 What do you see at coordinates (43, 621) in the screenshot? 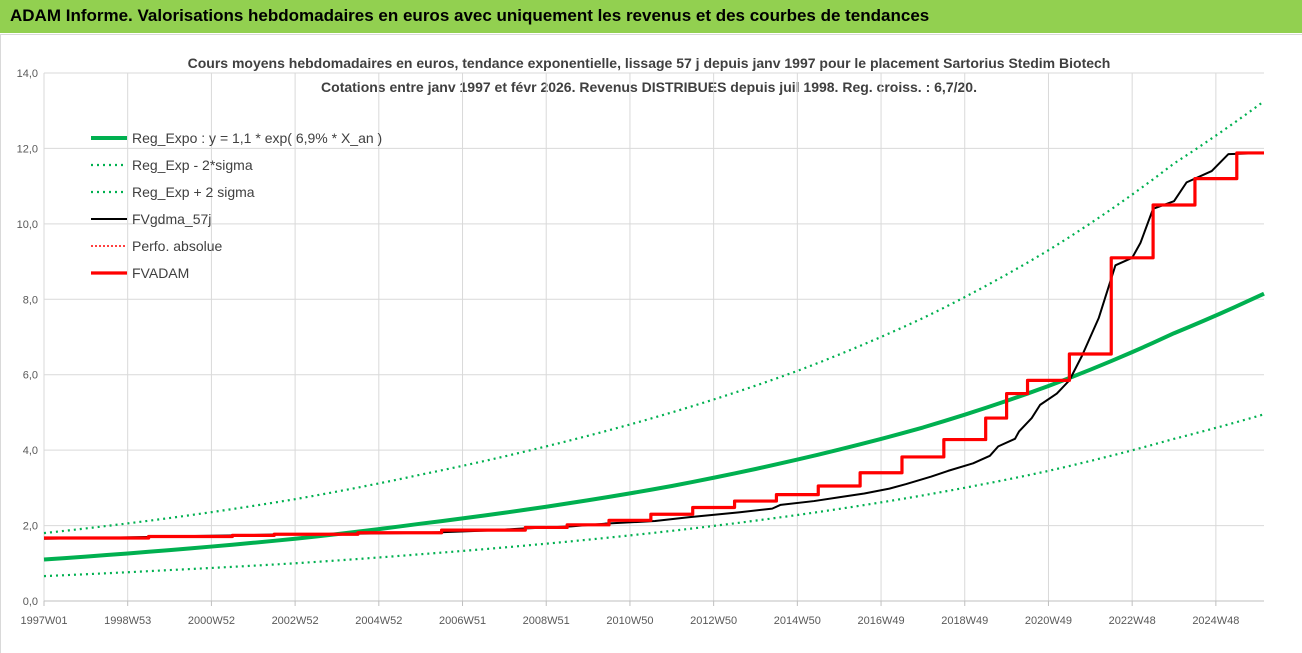
I see `x-tick-label: 1997W01` at bounding box center [43, 621].